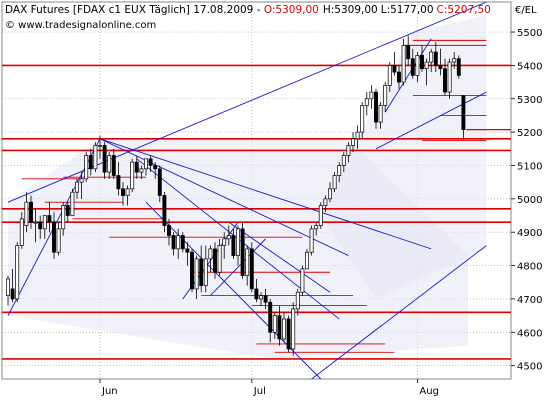 The image size is (550, 404). I want to click on x-tick-label: Jun, so click(109, 391).